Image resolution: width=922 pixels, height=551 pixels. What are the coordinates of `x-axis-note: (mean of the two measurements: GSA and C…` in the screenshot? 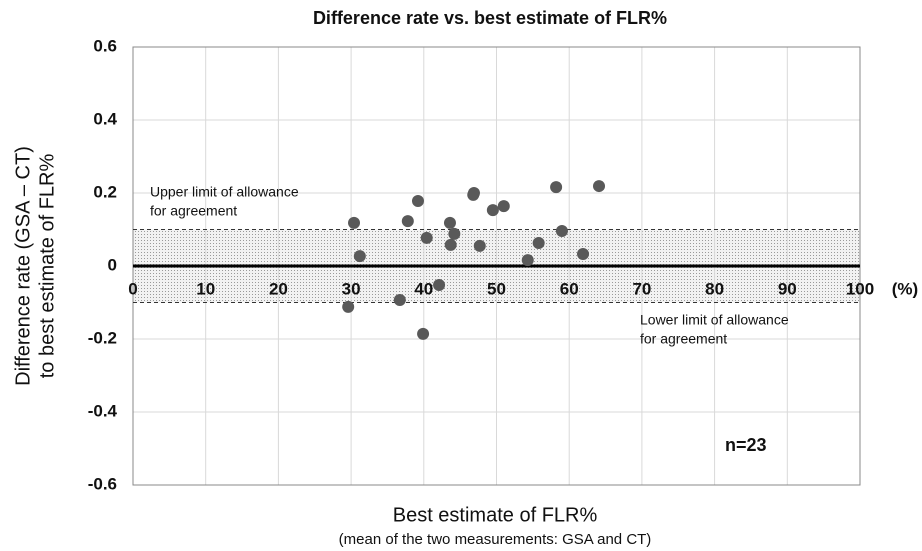 It's located at (495, 539).